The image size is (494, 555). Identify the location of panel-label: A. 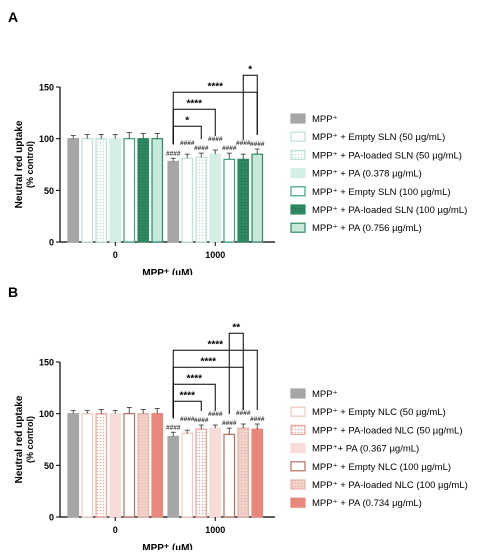
(13, 17).